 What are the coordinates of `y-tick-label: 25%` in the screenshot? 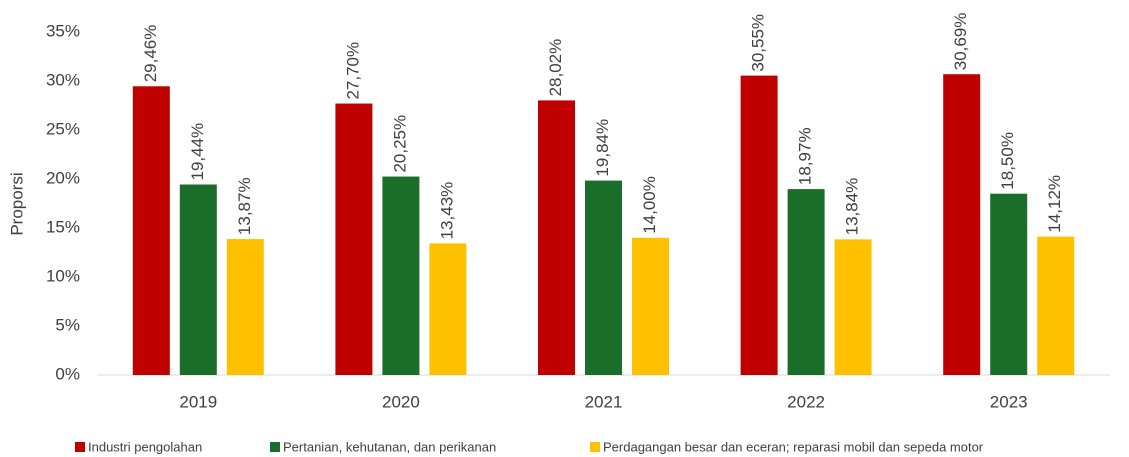 It's located at (63, 128).